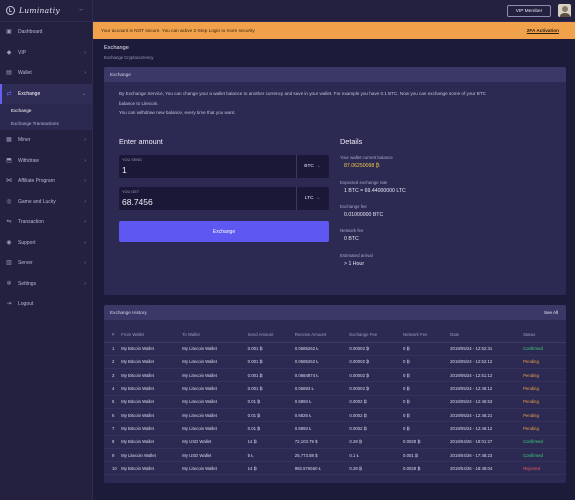  What do you see at coordinates (364, 215) in the screenshot?
I see `exchange-fee-value: 0.01000000 BTC` at bounding box center [364, 215].